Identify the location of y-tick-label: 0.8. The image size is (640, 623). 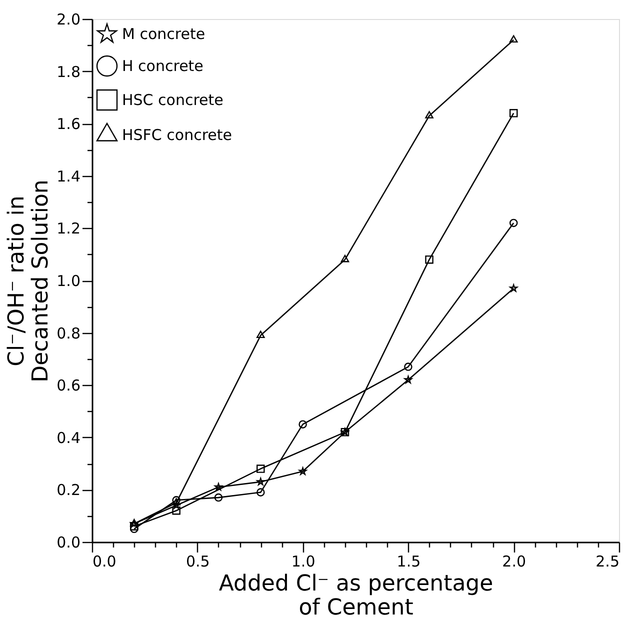
(68, 333).